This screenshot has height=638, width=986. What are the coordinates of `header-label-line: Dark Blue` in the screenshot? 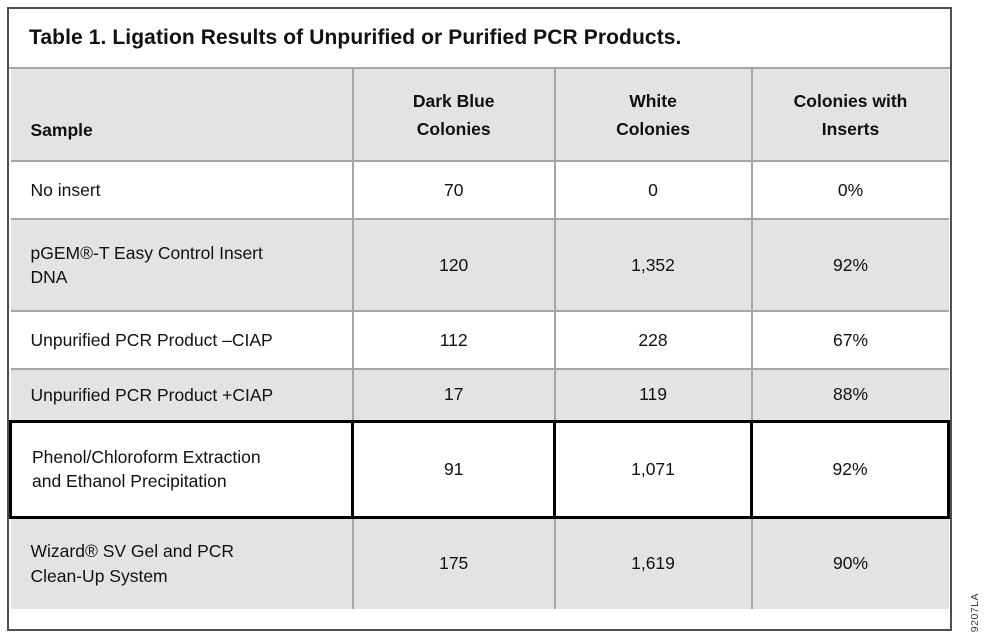 It's located at (453, 100).